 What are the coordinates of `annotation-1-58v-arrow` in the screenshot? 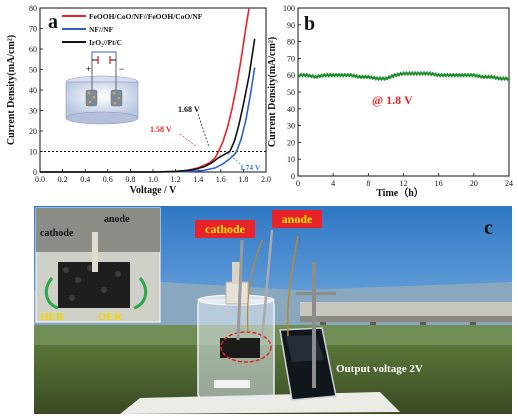 It's located at (188, 140).